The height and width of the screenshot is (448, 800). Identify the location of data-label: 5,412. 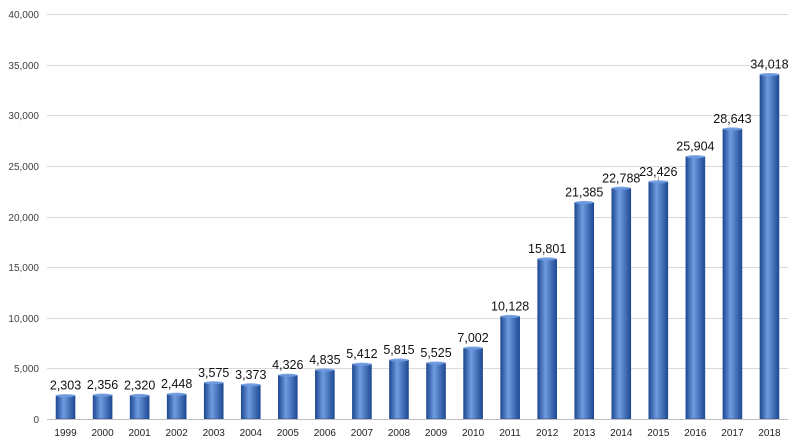
(361, 354).